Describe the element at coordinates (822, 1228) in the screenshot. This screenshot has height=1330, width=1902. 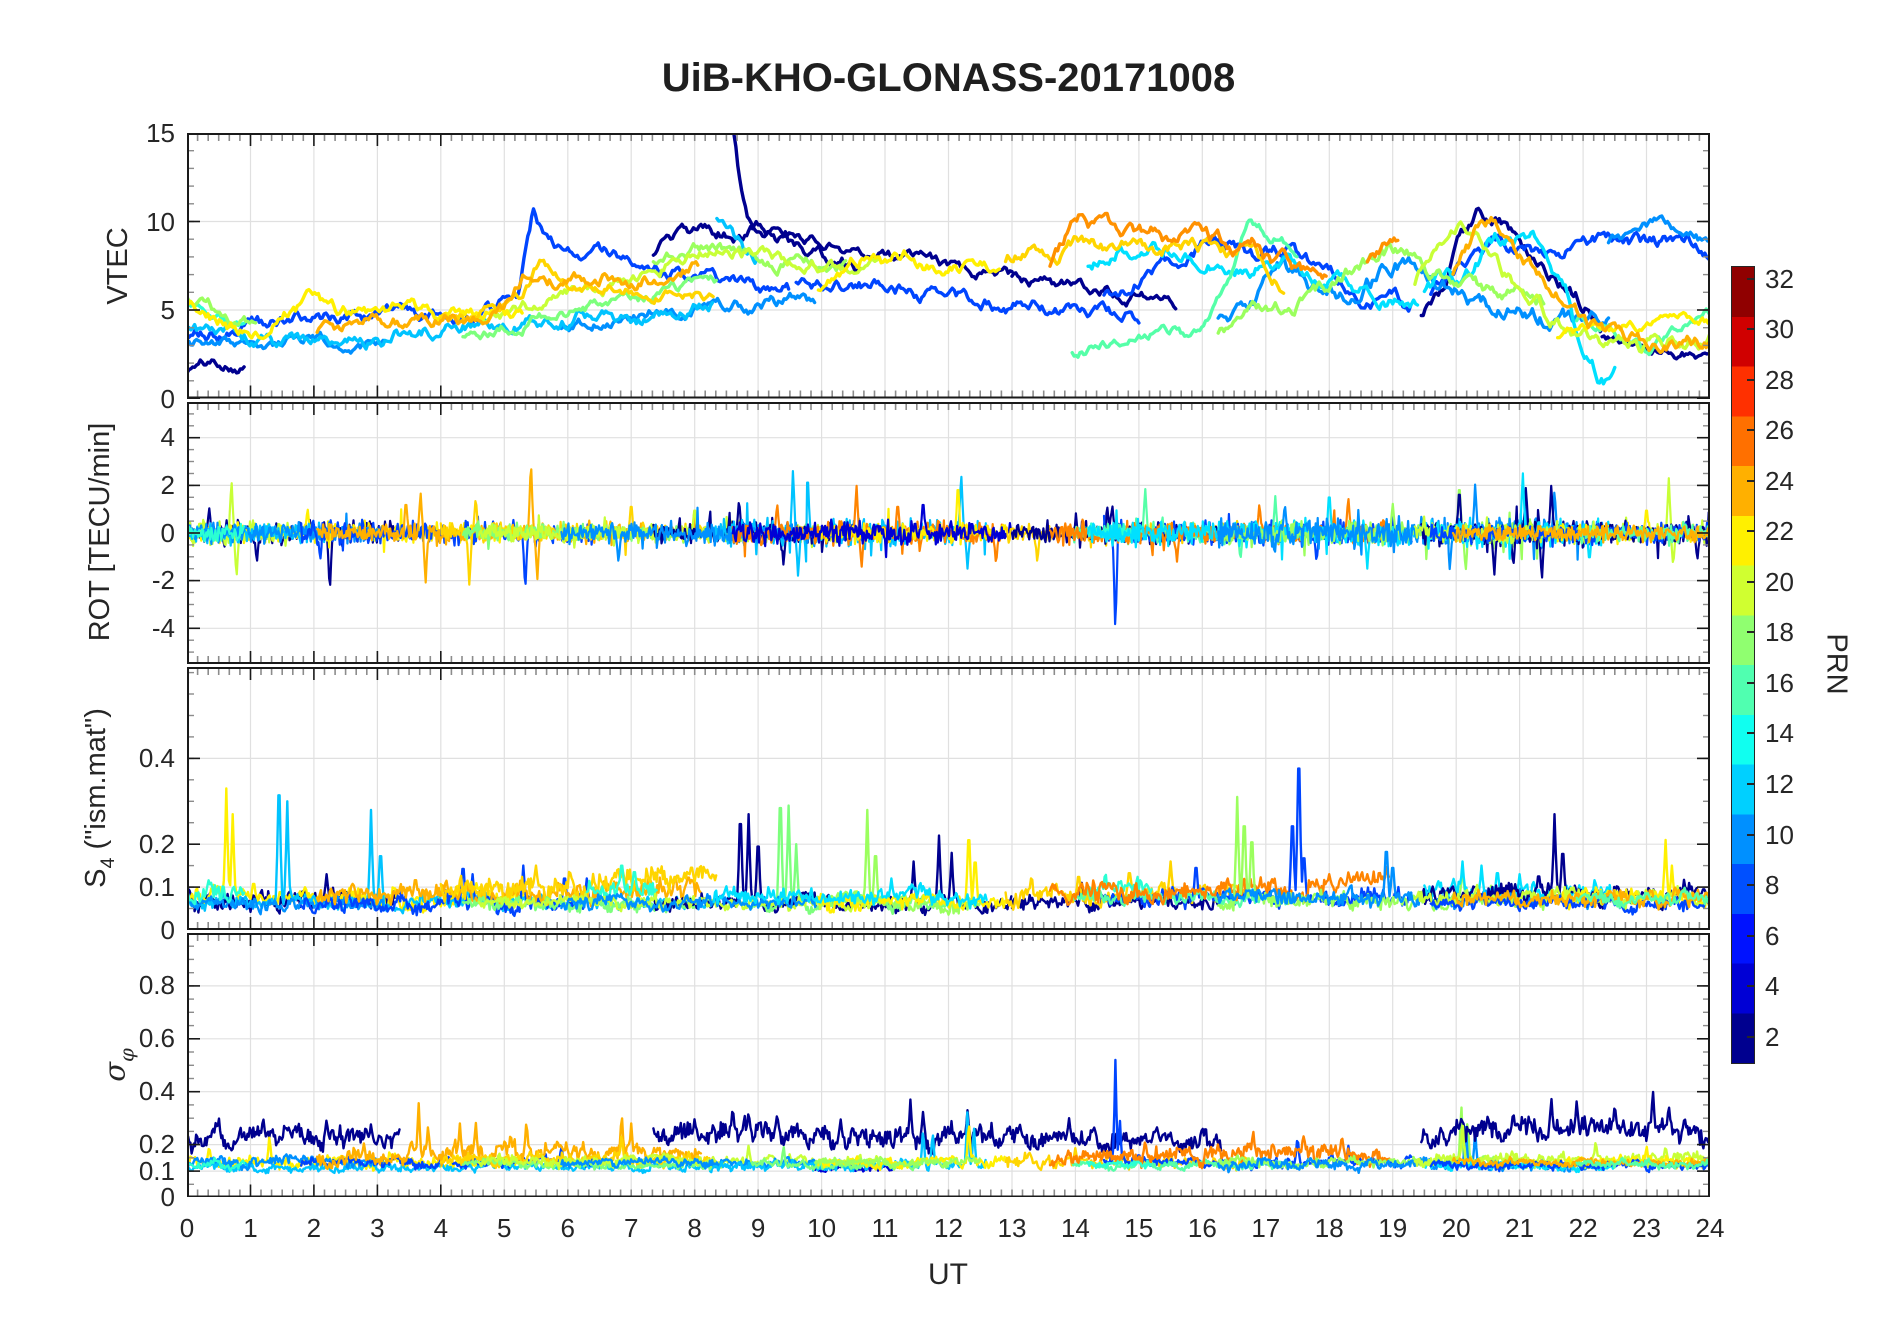
I see `x-tick-label: 10` at that location.